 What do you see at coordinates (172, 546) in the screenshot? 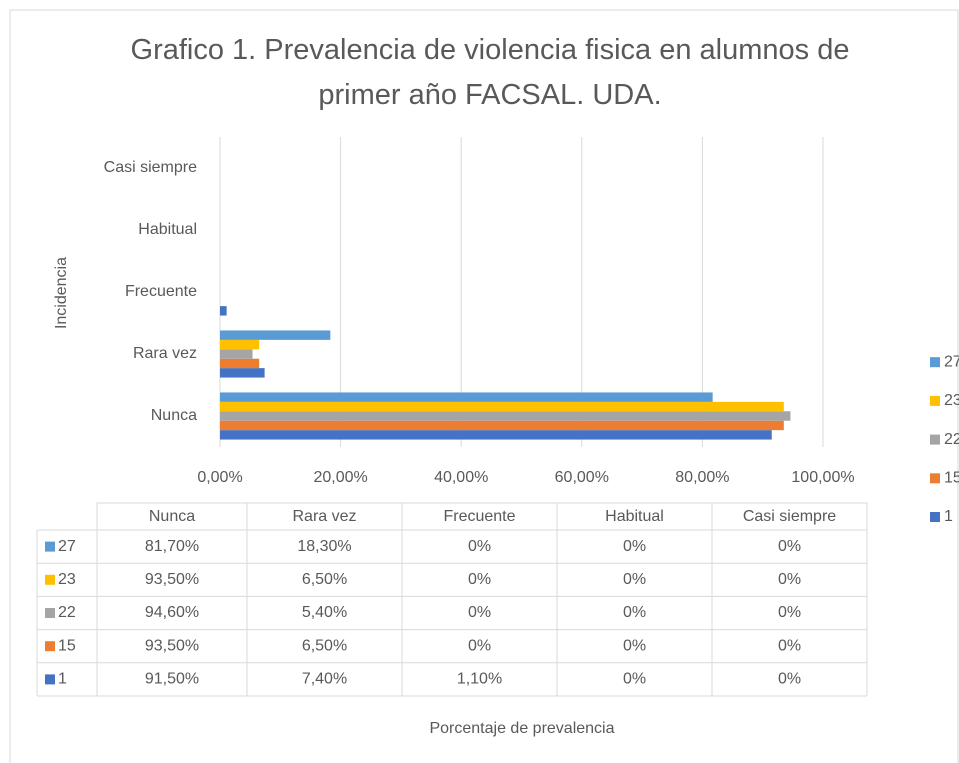
I see `table-cell: 81,70%` at bounding box center [172, 546].